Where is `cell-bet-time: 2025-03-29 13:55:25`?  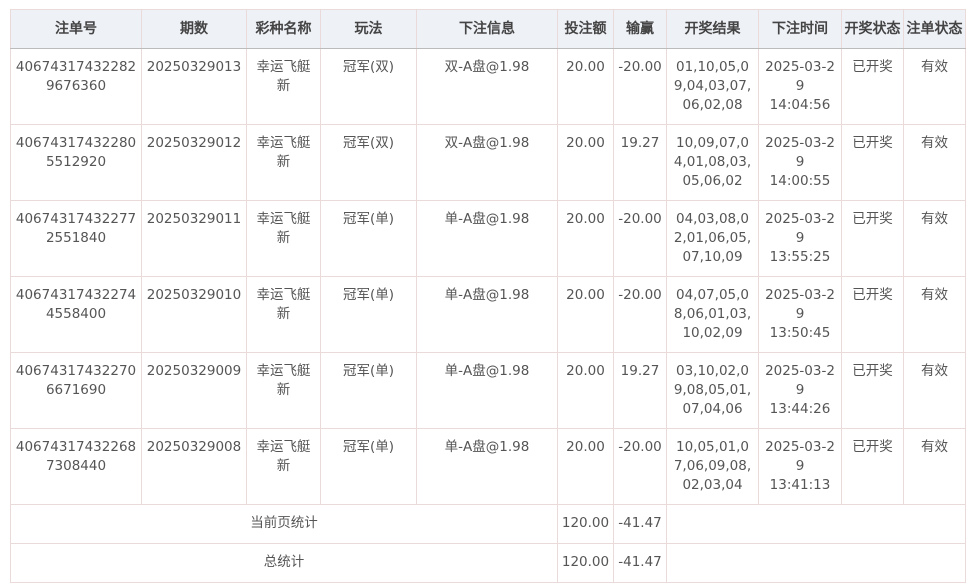 cell-bet-time: 2025-03-29 13:55:25 is located at coordinates (800, 238).